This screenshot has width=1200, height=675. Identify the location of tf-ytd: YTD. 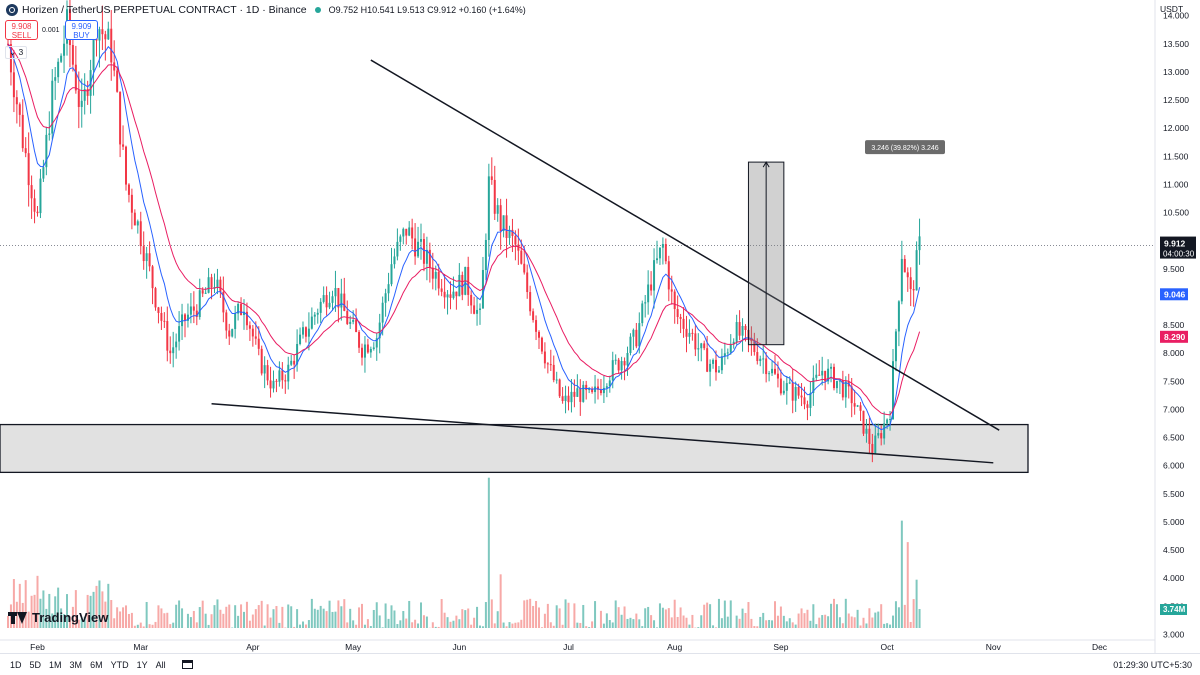
(119, 664).